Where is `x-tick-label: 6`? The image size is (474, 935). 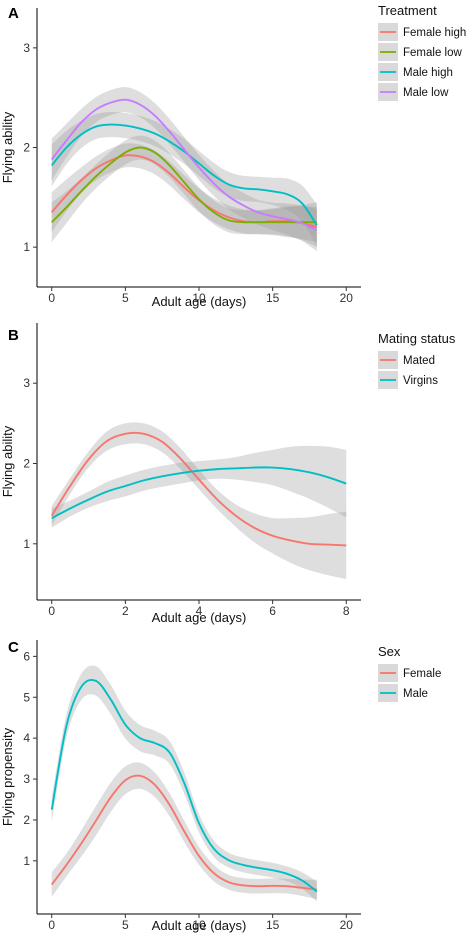 x-tick-label: 6 is located at coordinates (272, 611).